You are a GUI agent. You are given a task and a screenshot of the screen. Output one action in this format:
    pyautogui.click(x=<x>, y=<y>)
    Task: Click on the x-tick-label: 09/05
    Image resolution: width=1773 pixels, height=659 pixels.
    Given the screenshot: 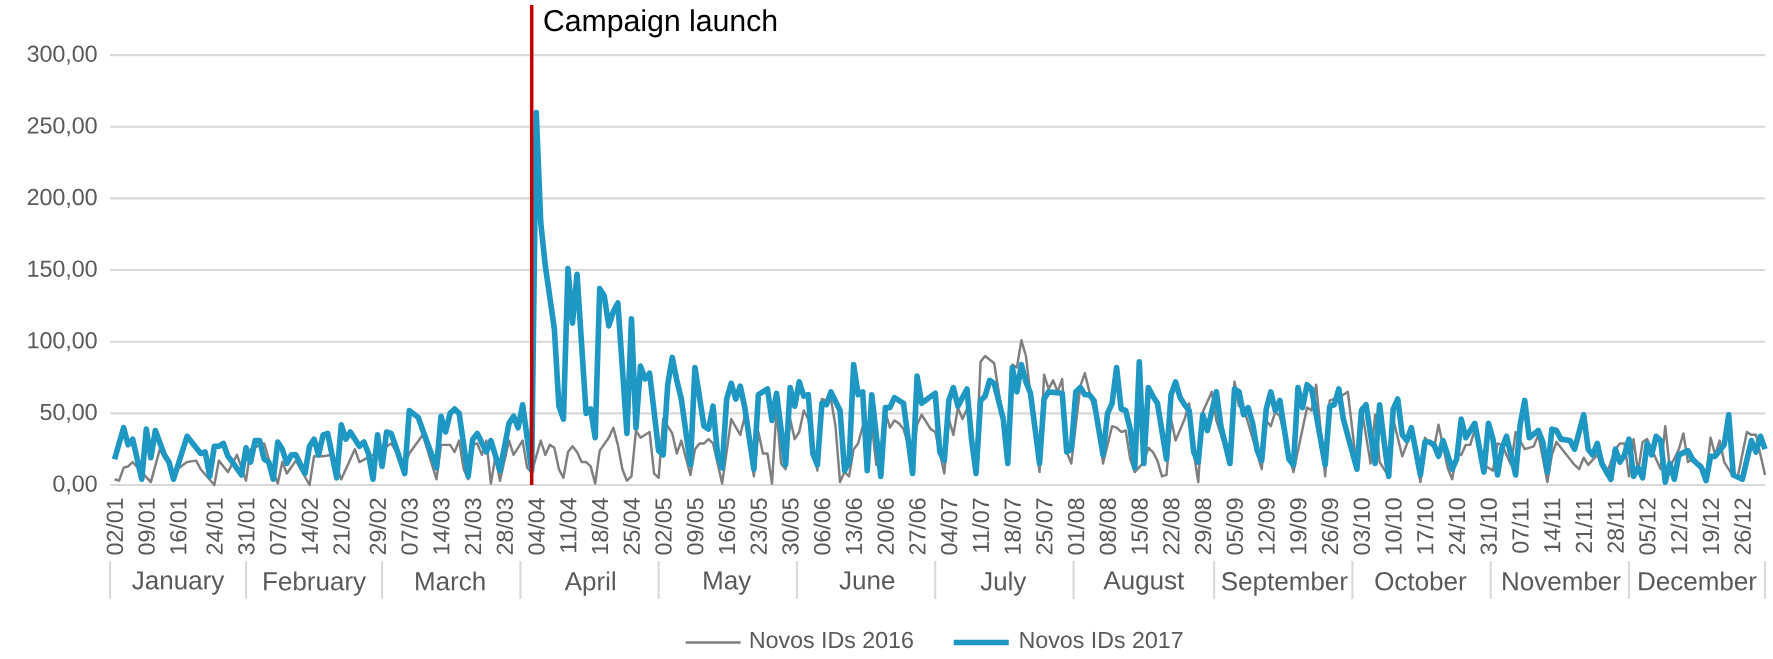 What is the action you would take?
    pyautogui.click(x=695, y=526)
    